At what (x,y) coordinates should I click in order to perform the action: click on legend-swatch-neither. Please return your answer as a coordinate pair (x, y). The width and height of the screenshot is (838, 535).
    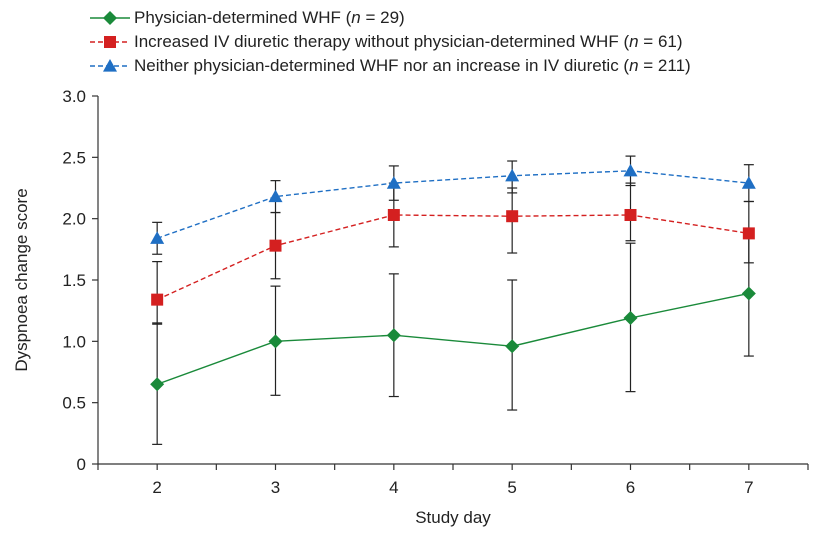
    Looking at the image, I should click on (110, 65).